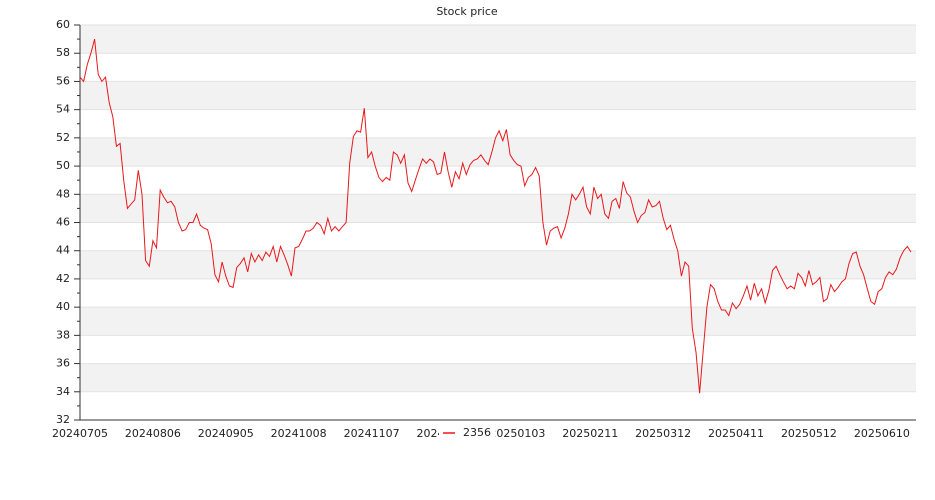 This screenshot has height=500, width=935. What do you see at coordinates (63, 222) in the screenshot?
I see `y-tick-label: 46` at bounding box center [63, 222].